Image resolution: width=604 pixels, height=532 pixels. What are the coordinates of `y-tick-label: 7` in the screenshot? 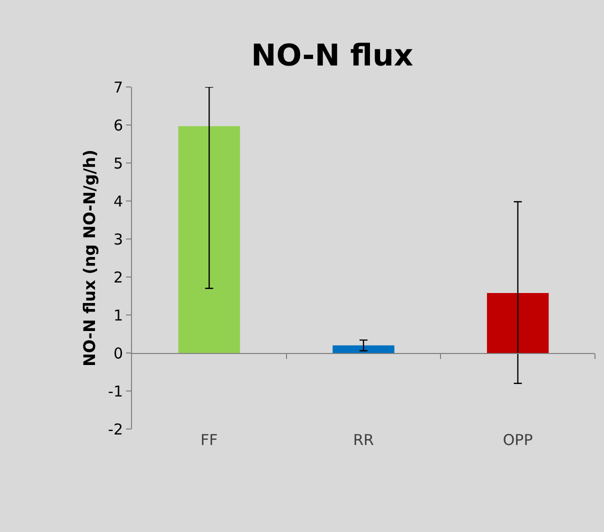 It's located at (118, 87).